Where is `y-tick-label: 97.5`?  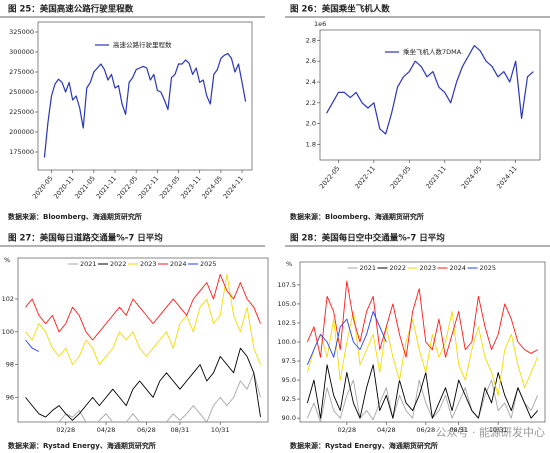
y-tick-label: 97.5 is located at coordinates (289, 361).